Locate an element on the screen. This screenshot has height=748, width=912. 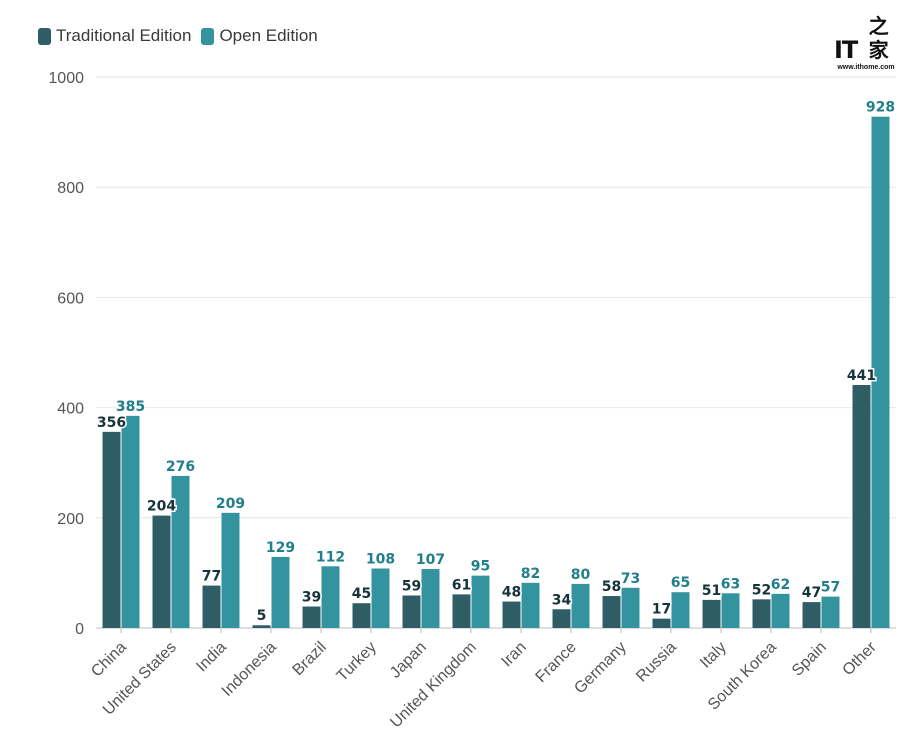
x-category-label: Germany is located at coordinates (600, 668).